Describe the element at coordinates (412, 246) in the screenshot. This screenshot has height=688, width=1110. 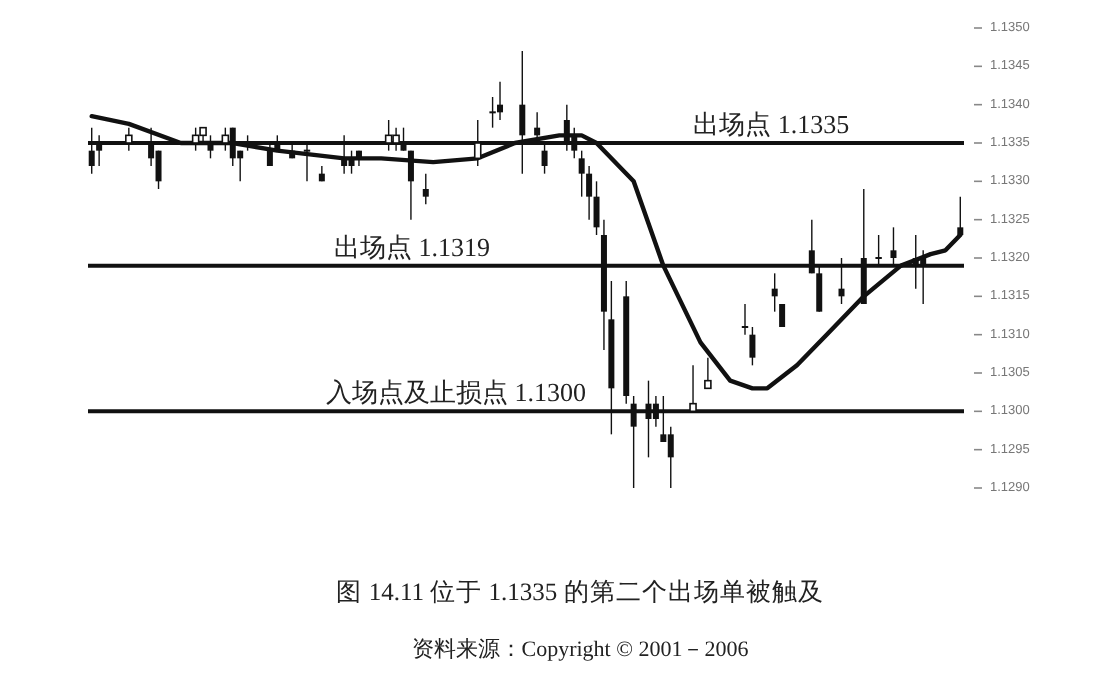
I see `ref-line-label: 出场点 1.1319` at that location.